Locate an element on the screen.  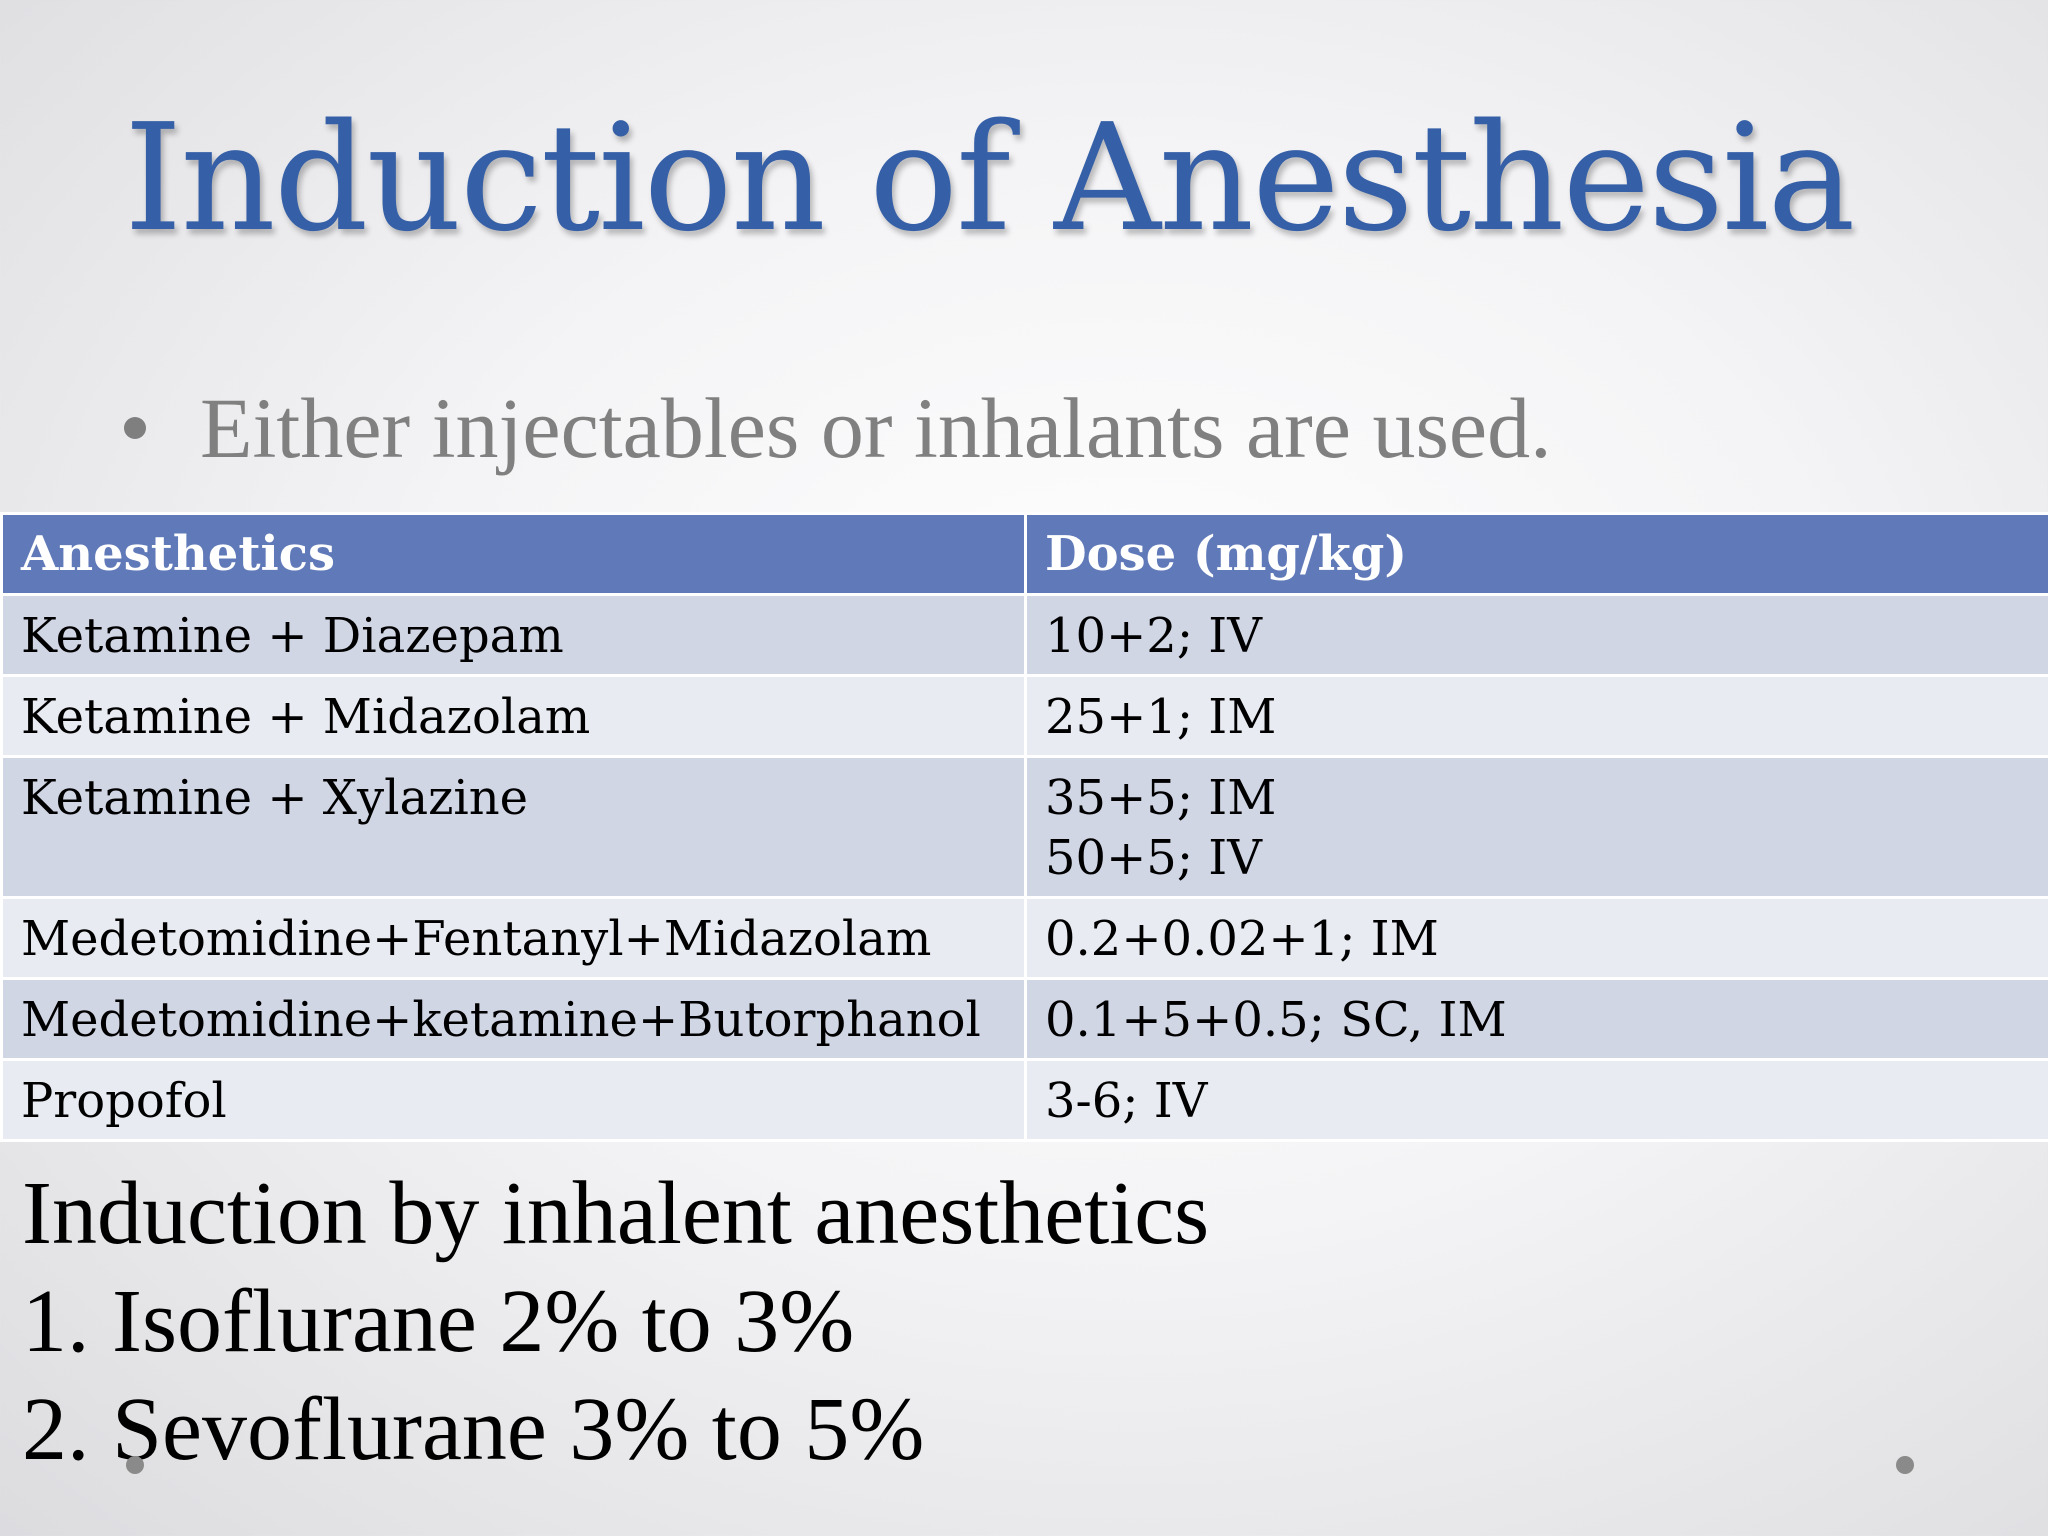
dose-line: 10+2; IV is located at coordinates (1153, 636).